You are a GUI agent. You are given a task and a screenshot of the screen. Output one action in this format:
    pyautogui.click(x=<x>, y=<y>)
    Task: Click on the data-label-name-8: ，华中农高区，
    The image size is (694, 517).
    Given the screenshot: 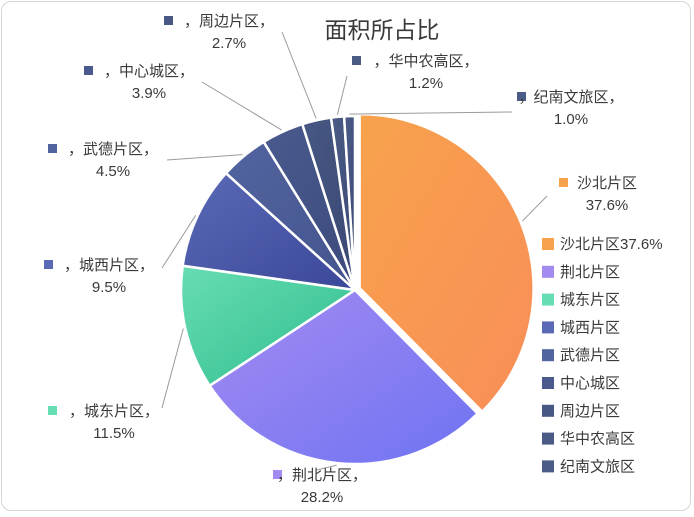 What is the action you would take?
    pyautogui.click(x=425, y=61)
    